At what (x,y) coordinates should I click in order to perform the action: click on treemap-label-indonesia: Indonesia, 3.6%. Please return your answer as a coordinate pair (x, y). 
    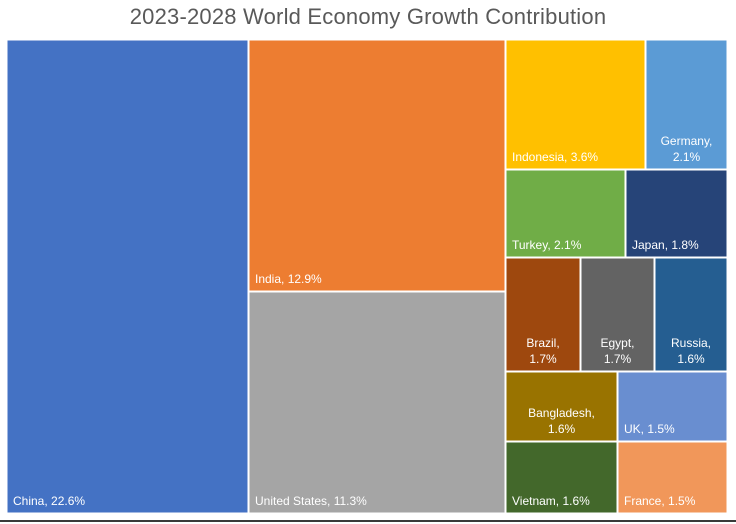
    Looking at the image, I should click on (555, 157).